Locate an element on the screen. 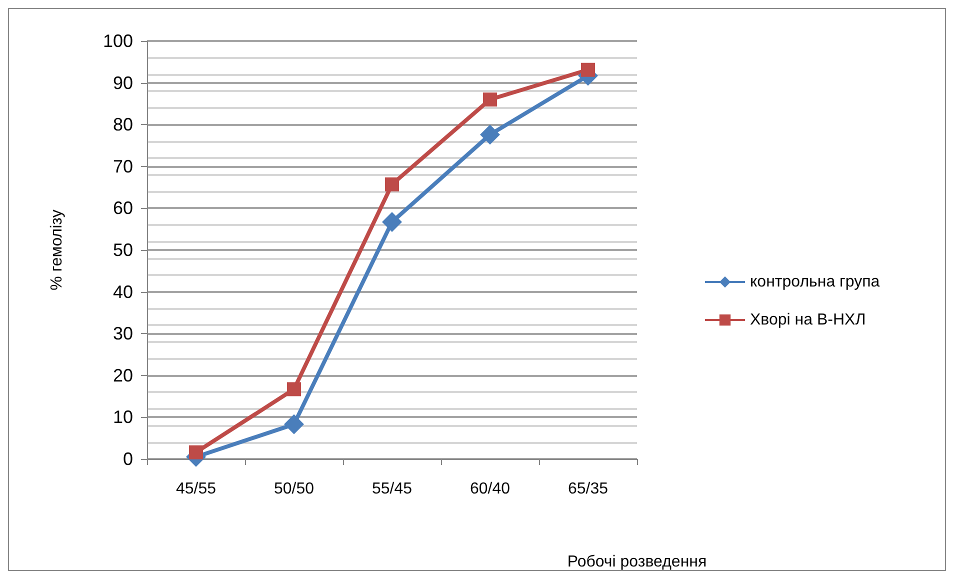 The width and height of the screenshot is (956, 581). legend-label: Хворі на В-НХЛ is located at coordinates (808, 320).